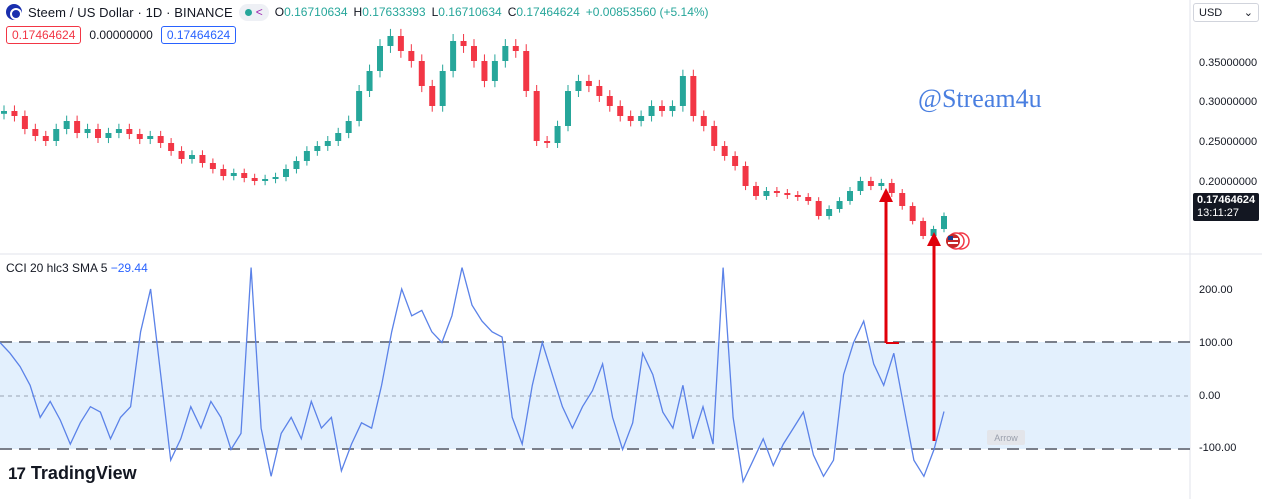 The height and width of the screenshot is (499, 1262). Describe the element at coordinates (121, 35) in the screenshot. I see `spread-value: 0.00000000` at that location.